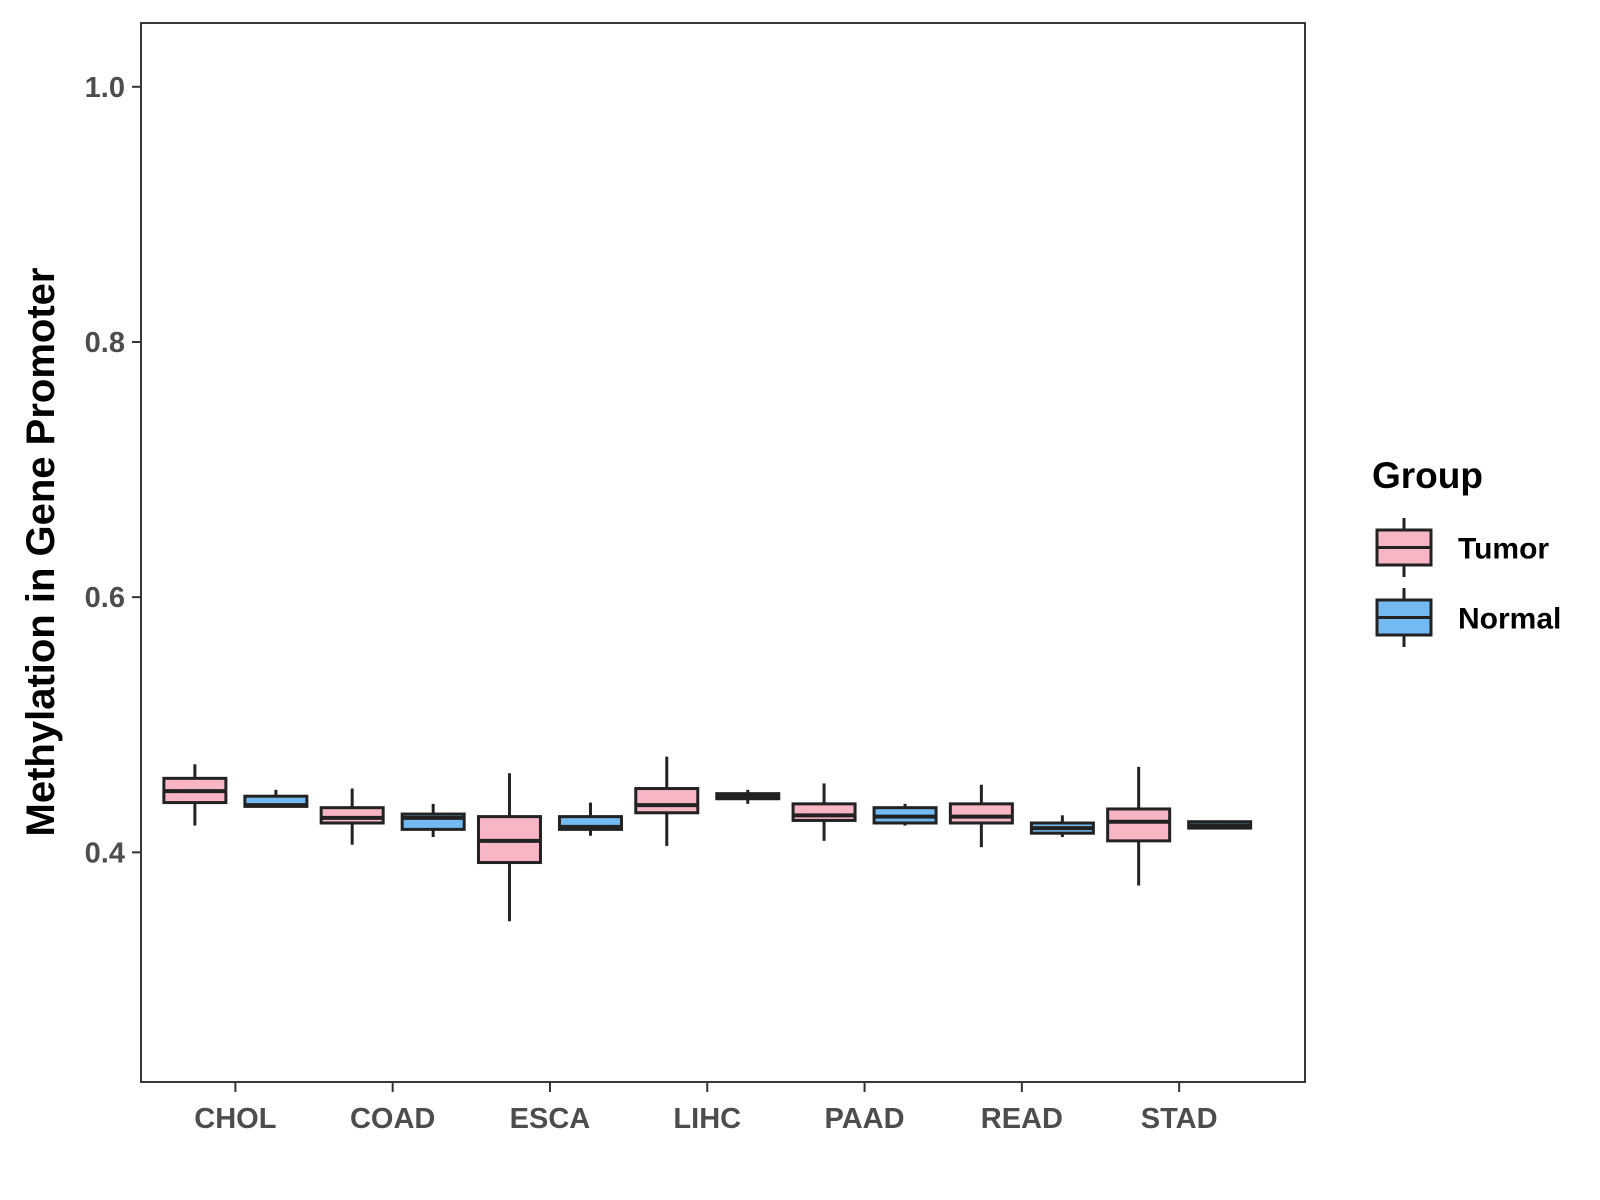  What do you see at coordinates (509, 847) in the screenshot?
I see `box-tumor-esca` at bounding box center [509, 847].